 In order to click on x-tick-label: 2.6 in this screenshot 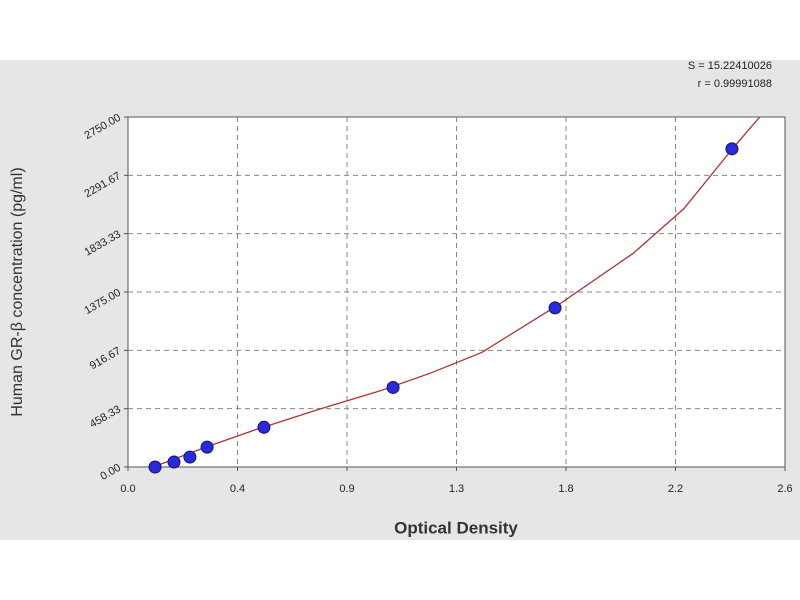, I will do `click(784, 489)`.